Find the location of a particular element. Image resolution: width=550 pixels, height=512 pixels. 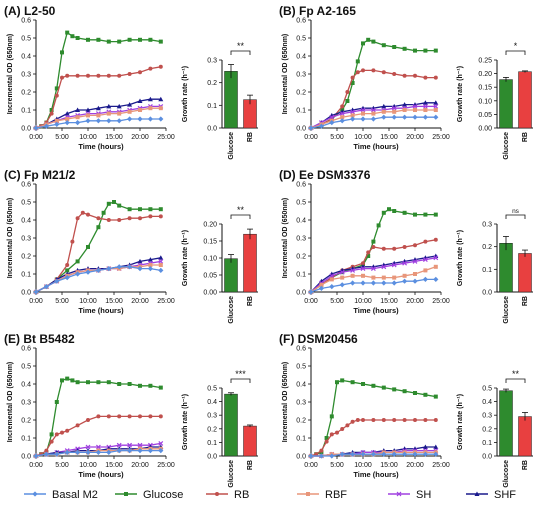

significance-bracket is located at coordinates (240, 52).